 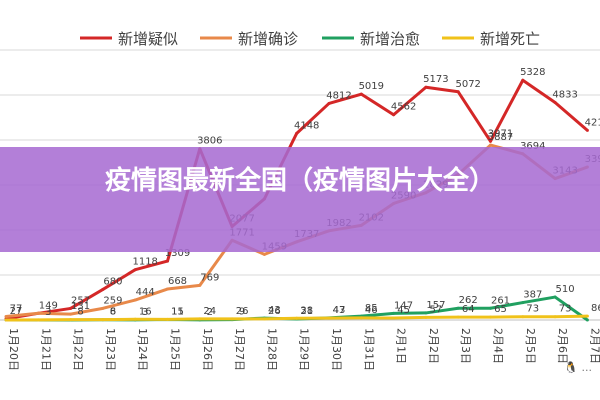 What do you see at coordinates (148, 39) in the screenshot?
I see `legend-label: 新增疑似` at bounding box center [148, 39].